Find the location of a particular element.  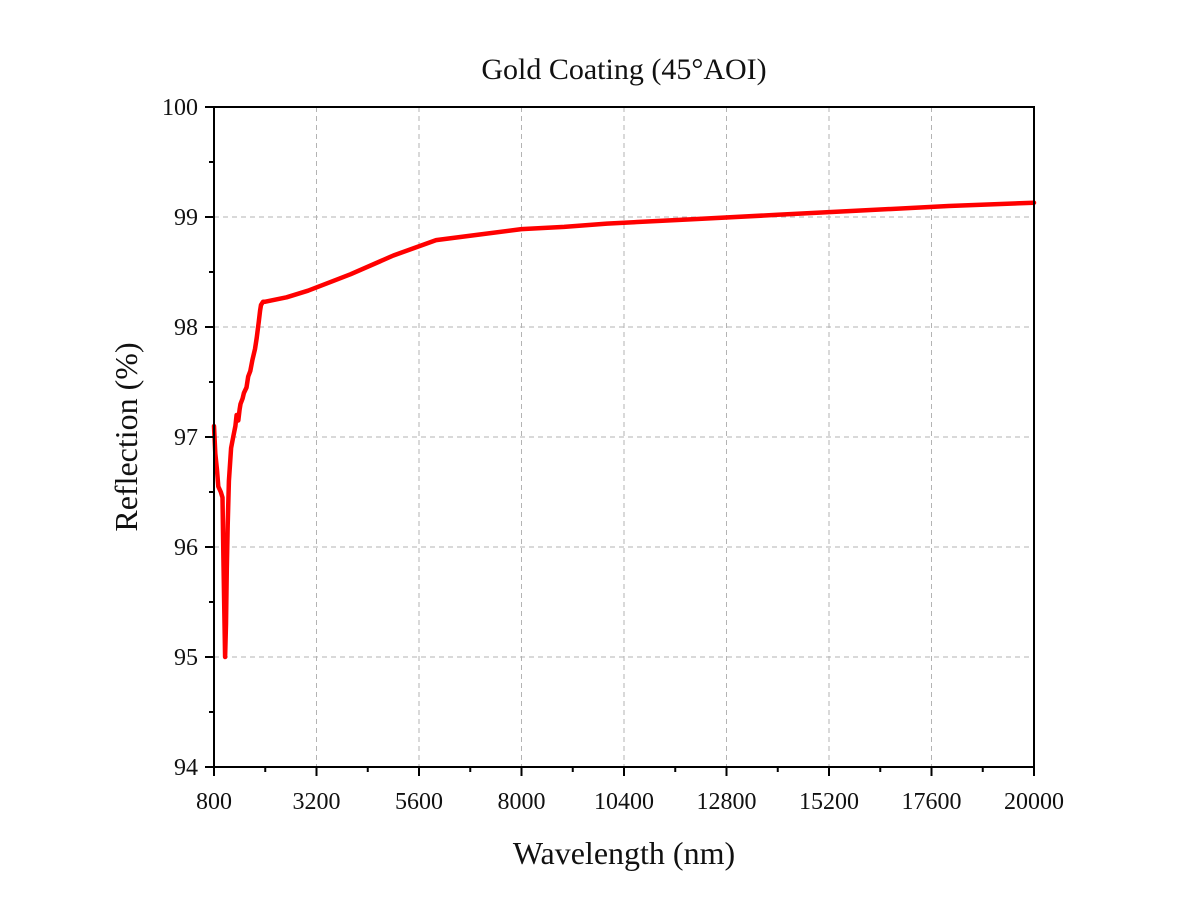

x-tick-label: 20000 is located at coordinates (1034, 802).